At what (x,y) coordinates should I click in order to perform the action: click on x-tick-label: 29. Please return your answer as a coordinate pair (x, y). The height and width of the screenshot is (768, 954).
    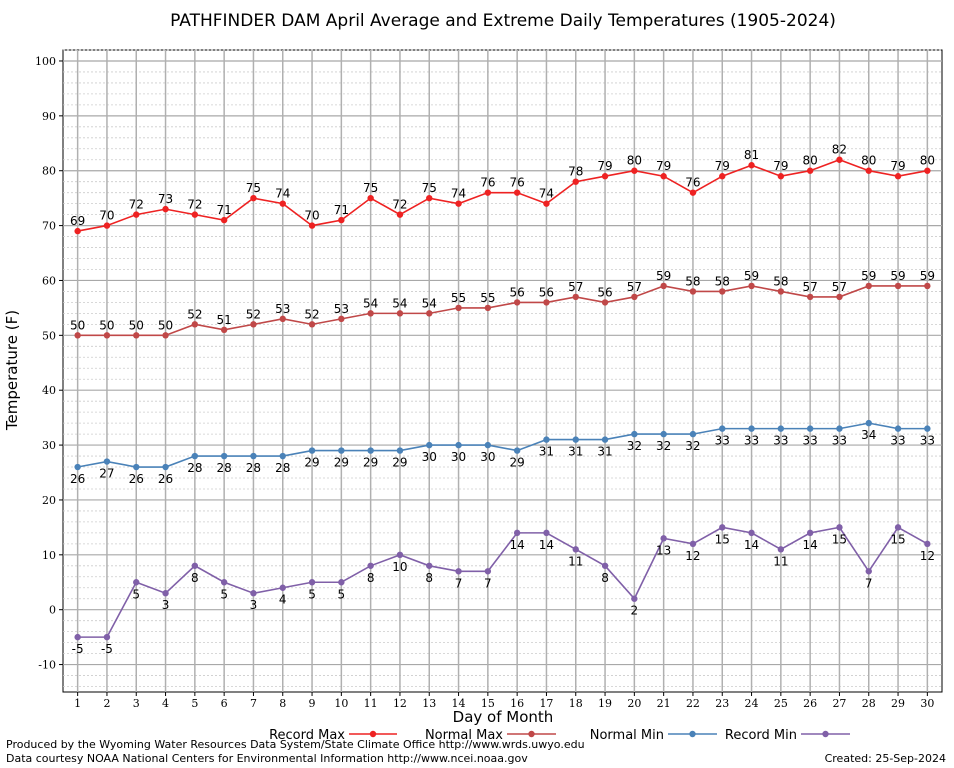
    Looking at the image, I should click on (898, 703).